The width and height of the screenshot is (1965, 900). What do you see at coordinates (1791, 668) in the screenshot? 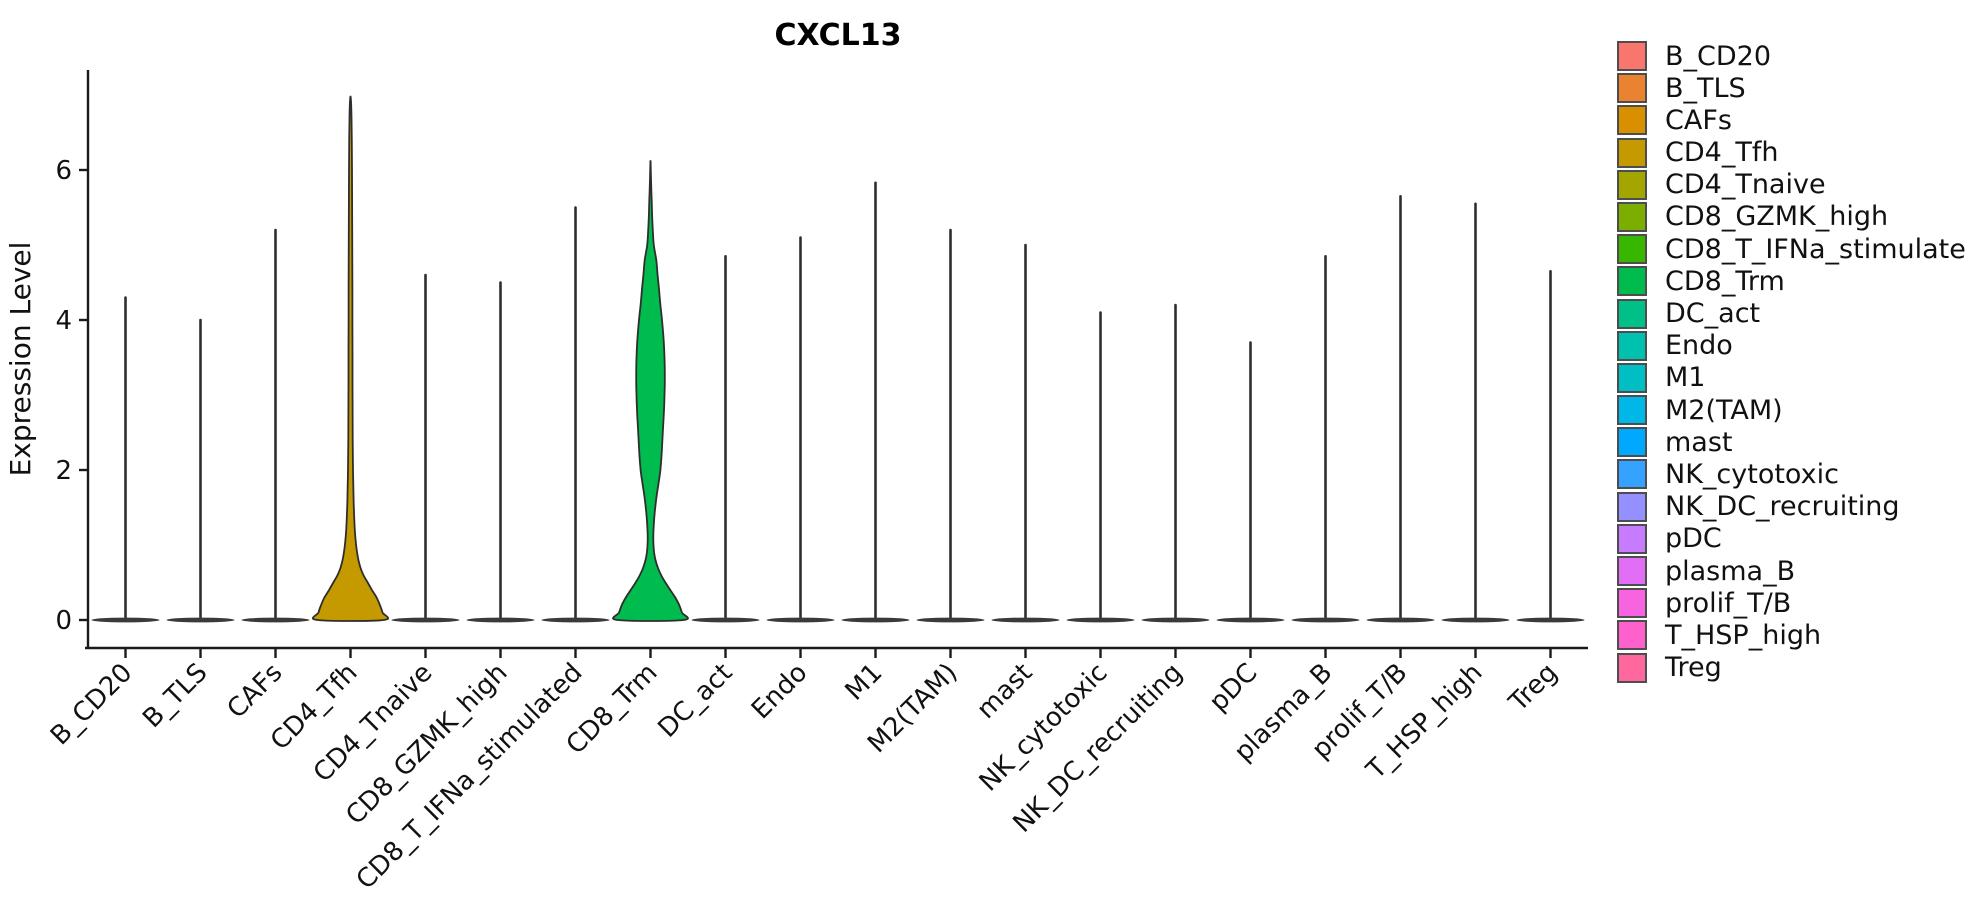
I see `legend-item-treg: Treg` at bounding box center [1791, 668].